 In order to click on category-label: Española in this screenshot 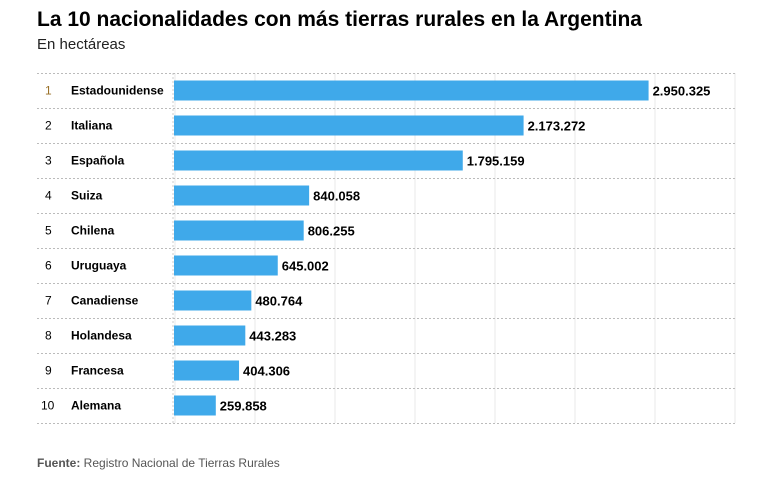, I will do `click(98, 161)`.